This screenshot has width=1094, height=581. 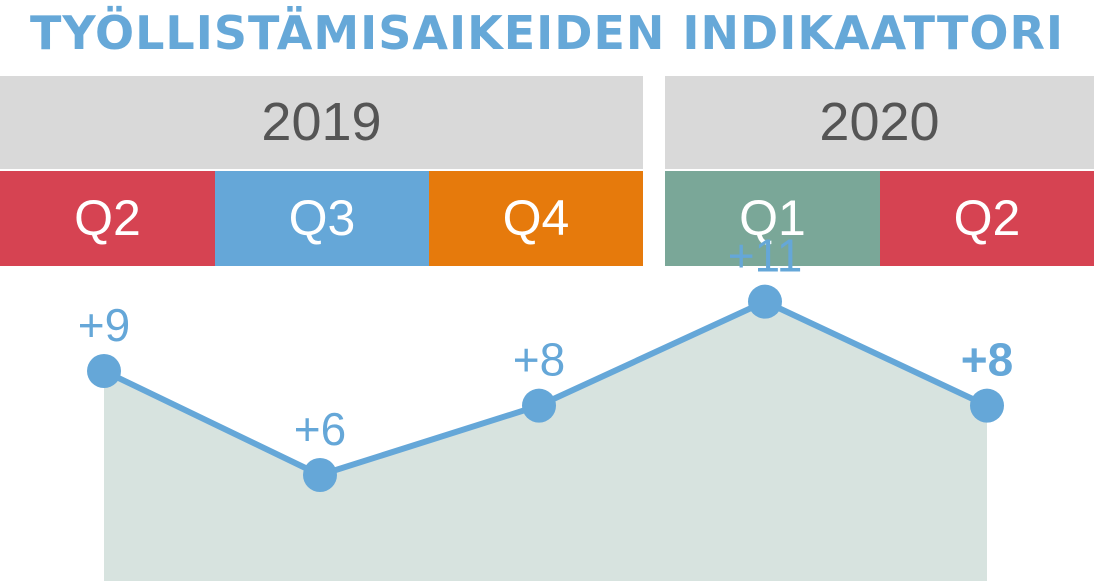 What do you see at coordinates (772, 218) in the screenshot?
I see `quarter-header-2020-q1: Q1` at bounding box center [772, 218].